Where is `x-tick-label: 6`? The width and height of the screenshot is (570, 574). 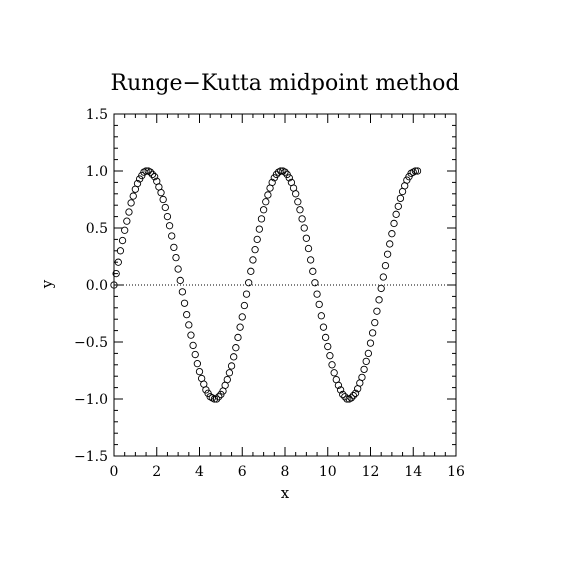 x-tick-label: 6 is located at coordinates (242, 472).